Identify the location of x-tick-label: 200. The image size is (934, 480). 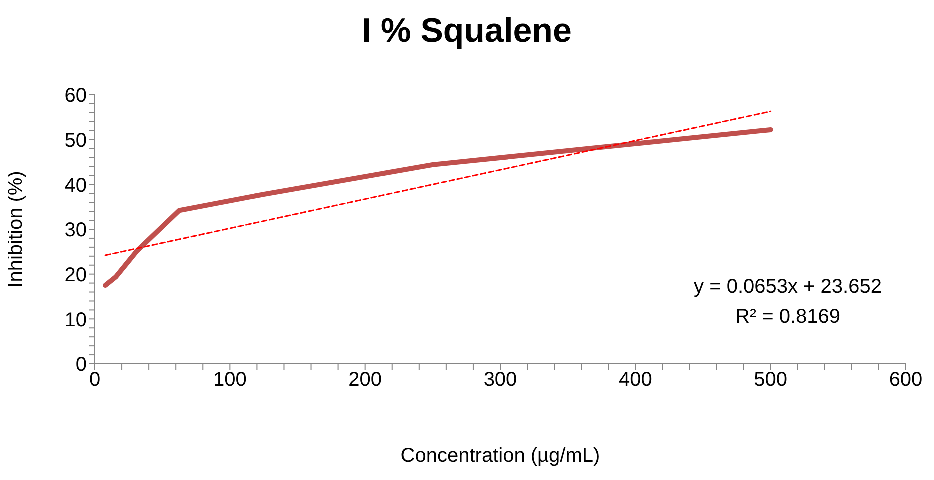
(365, 380).